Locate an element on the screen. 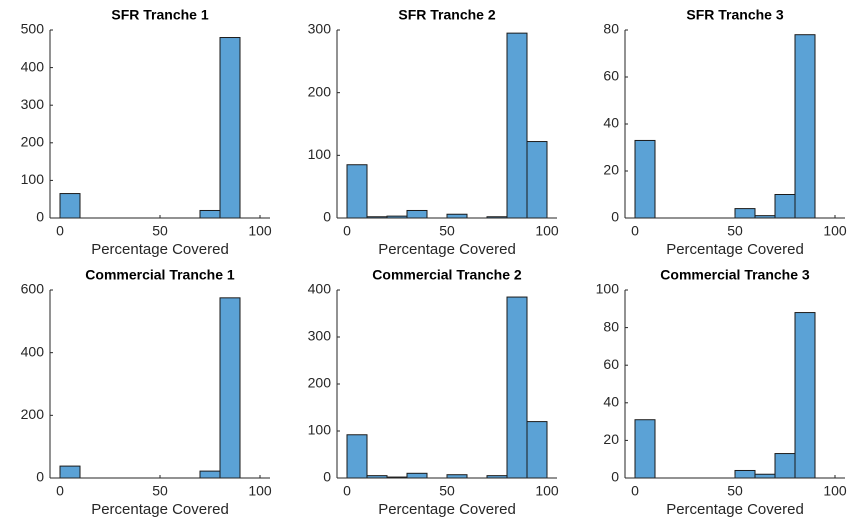 This screenshot has height=519, width=857. y-tick-label: 600 is located at coordinates (33, 289).